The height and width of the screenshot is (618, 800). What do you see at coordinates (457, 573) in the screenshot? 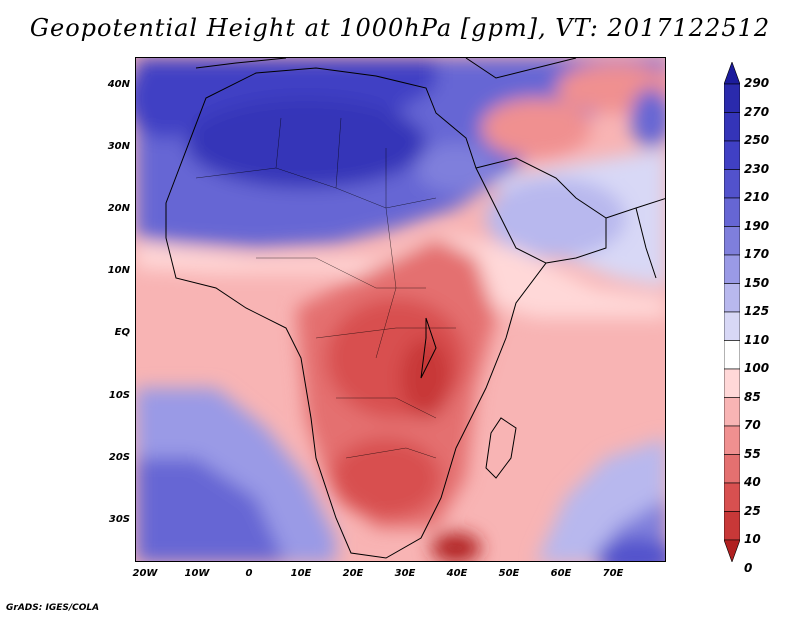
I see `lon-label-40e: 40E` at bounding box center [457, 573].